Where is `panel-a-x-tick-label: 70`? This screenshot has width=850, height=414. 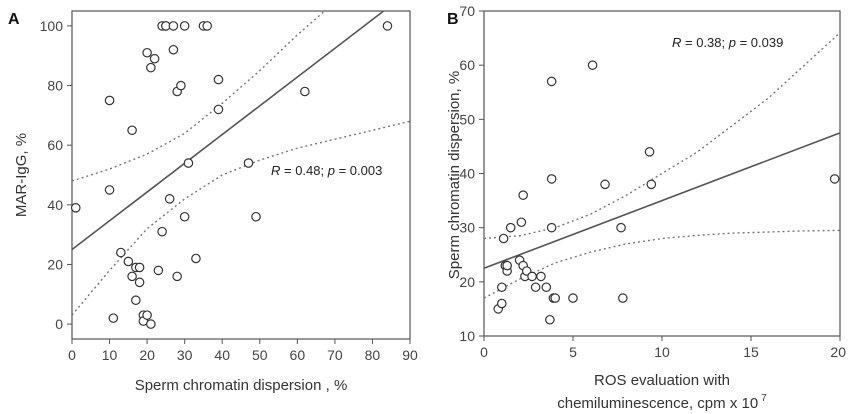
panel-a-x-tick-label: 70 is located at coordinates (335, 355).